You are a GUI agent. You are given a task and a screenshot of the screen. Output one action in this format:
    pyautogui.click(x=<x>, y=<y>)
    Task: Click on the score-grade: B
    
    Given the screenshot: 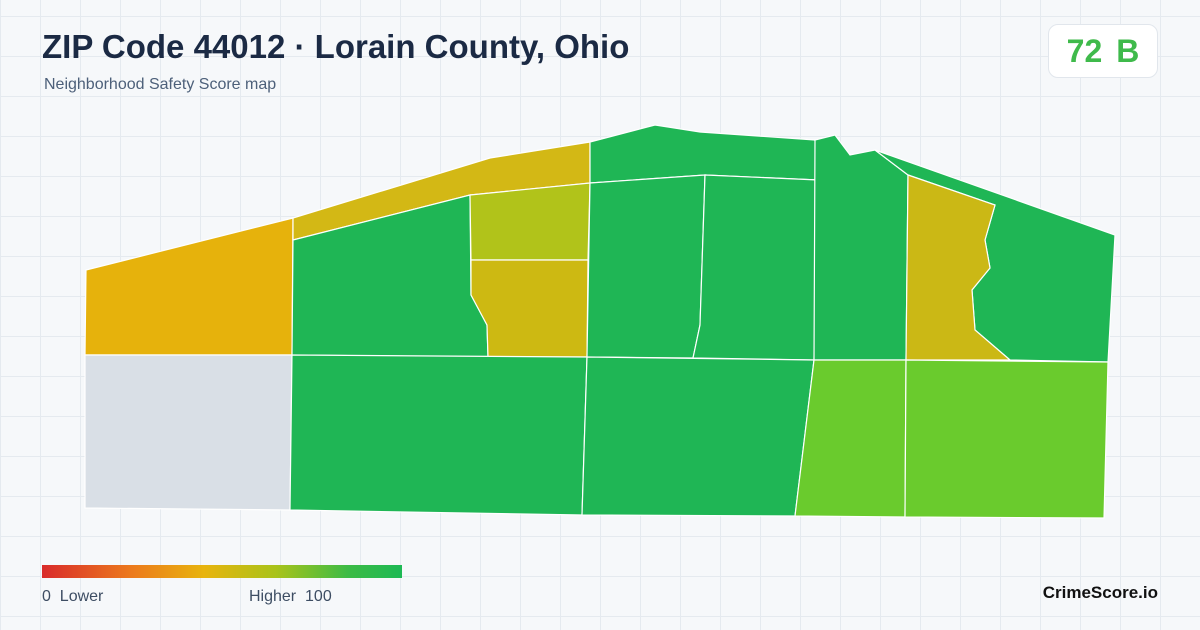 What is the action you would take?
    pyautogui.click(x=1128, y=50)
    